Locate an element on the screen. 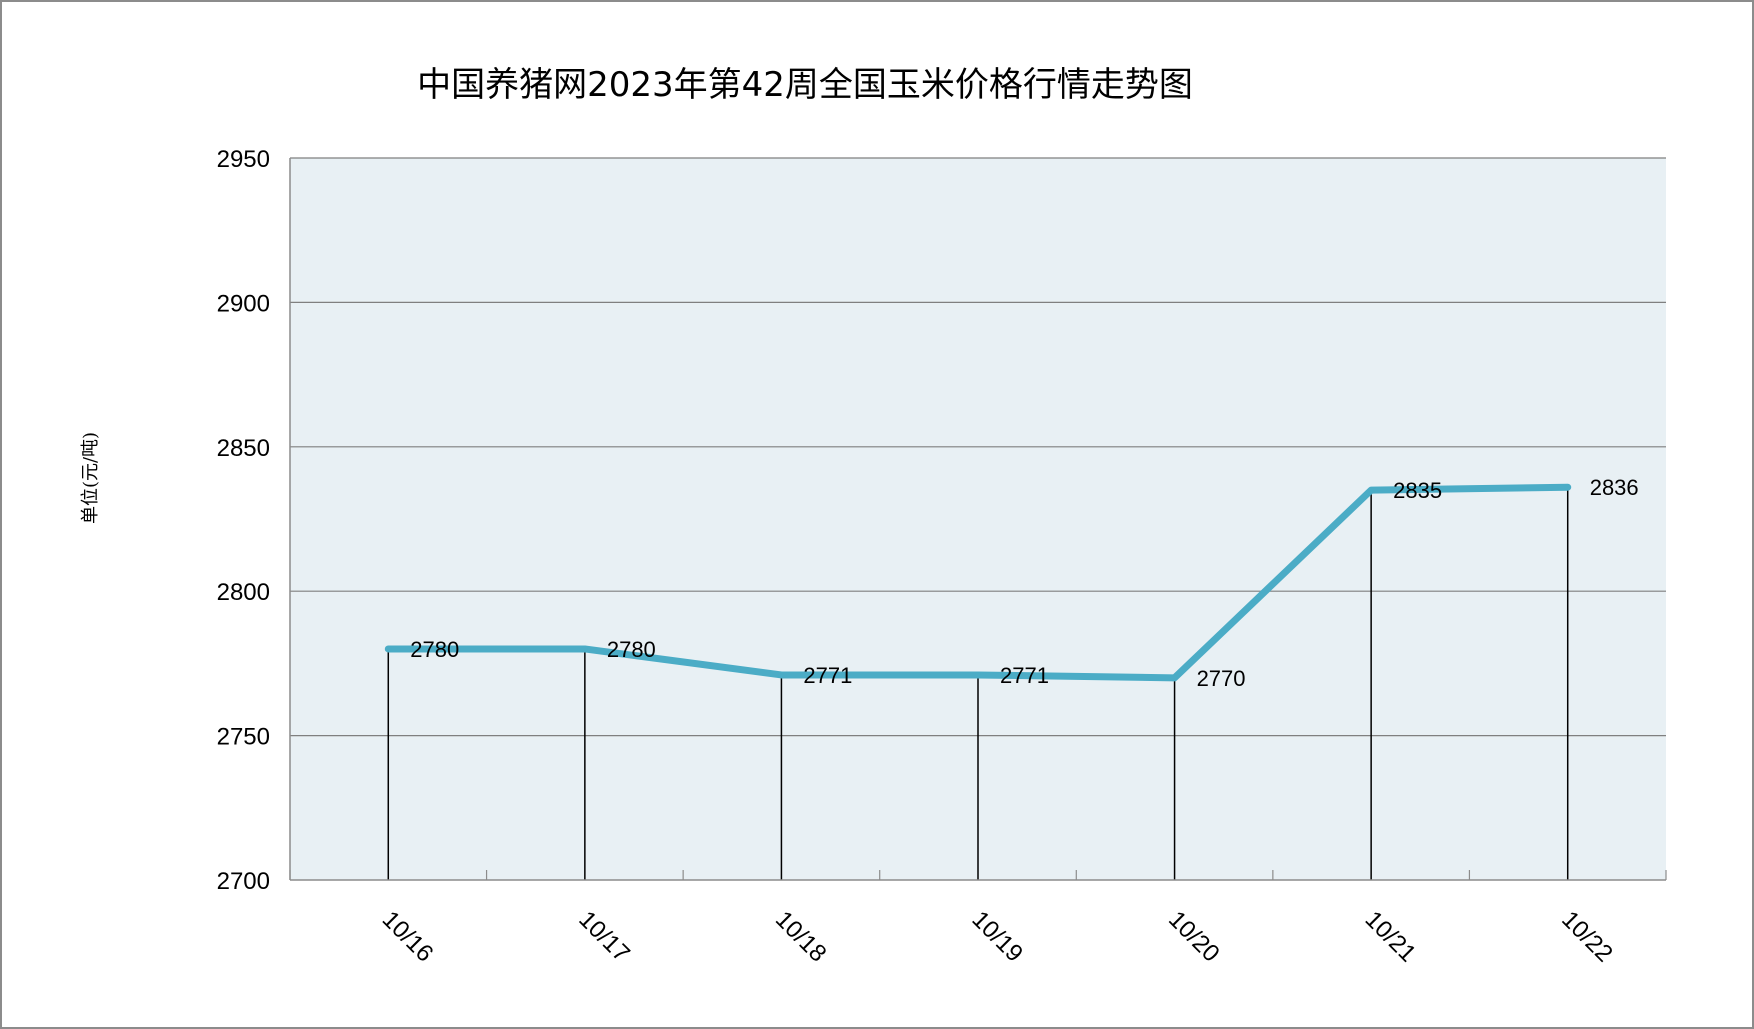  y-axis-ticks: 2700 2750 2800 2850 2900 2950 is located at coordinates (243, 520).